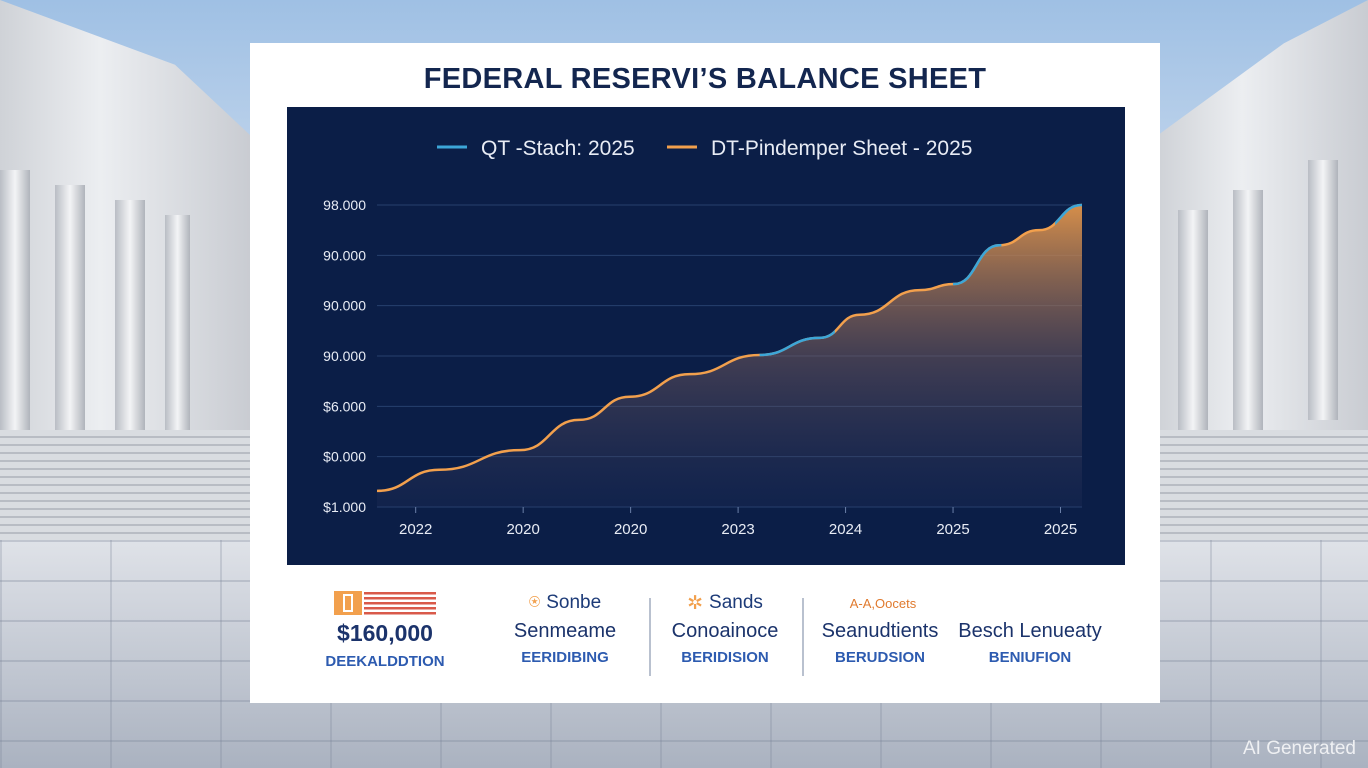 This screenshot has height=768, width=1368. I want to click on x-tick-label: 2022, so click(415, 529).